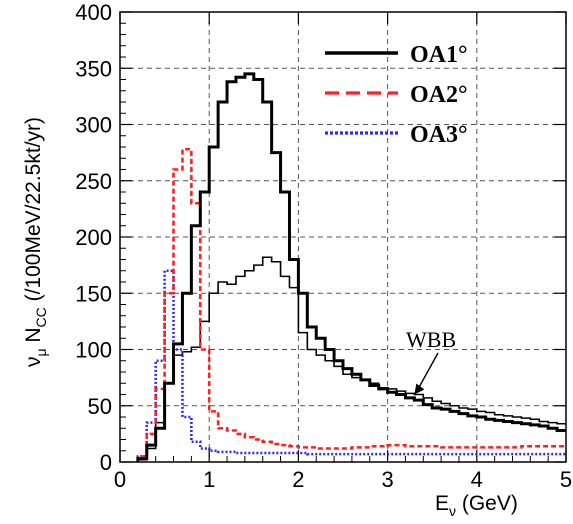 The width and height of the screenshot is (573, 524). I want to click on y-tick-label: 0, so click(106, 462).